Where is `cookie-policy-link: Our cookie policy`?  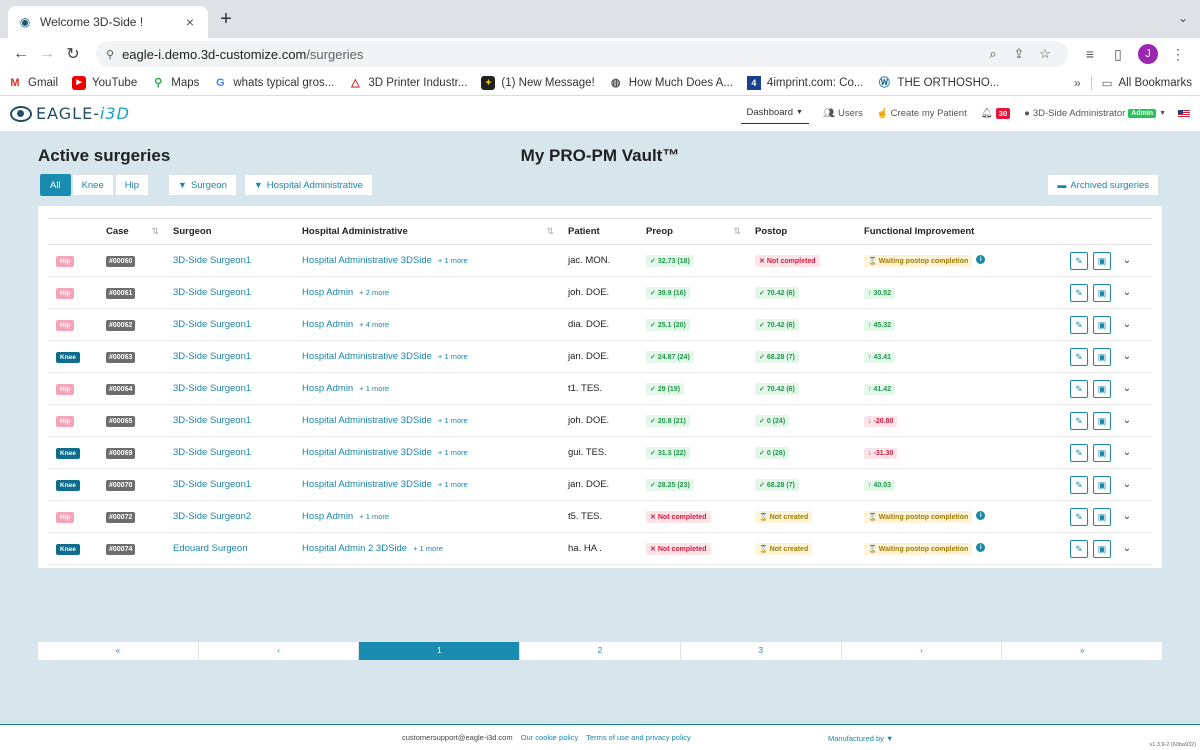
cookie-policy-link: Our cookie policy is located at coordinates (549, 737).